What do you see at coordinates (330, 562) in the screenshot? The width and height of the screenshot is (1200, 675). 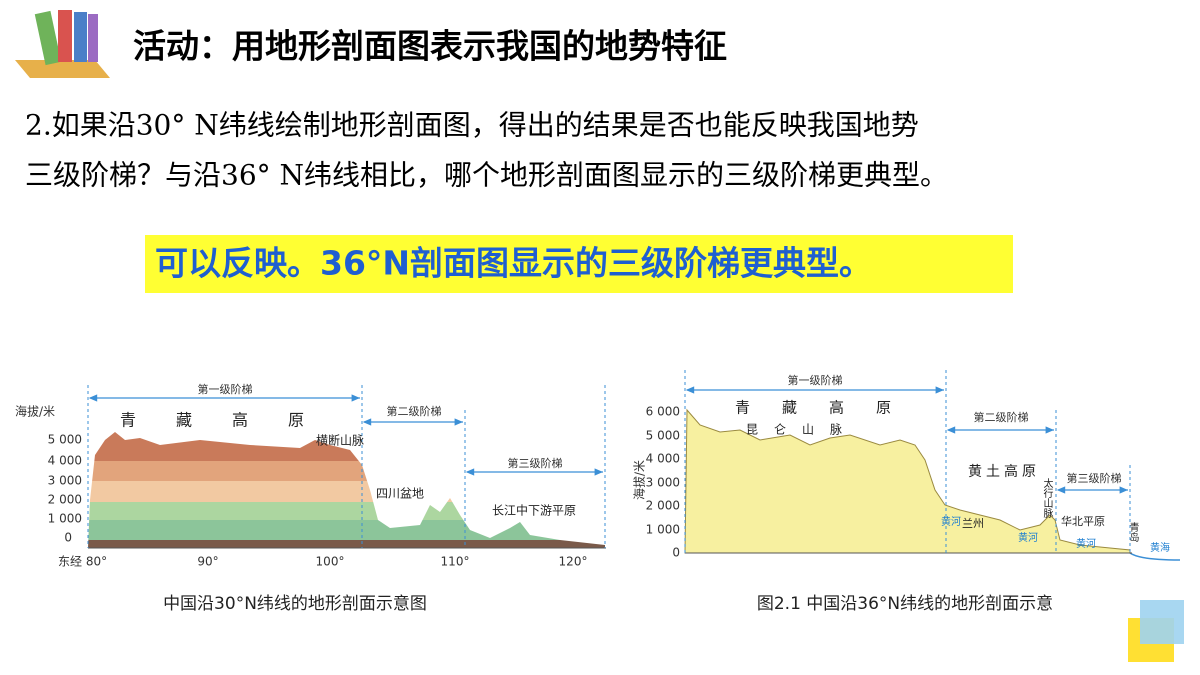 I see `x-tick-label: 100°` at bounding box center [330, 562].